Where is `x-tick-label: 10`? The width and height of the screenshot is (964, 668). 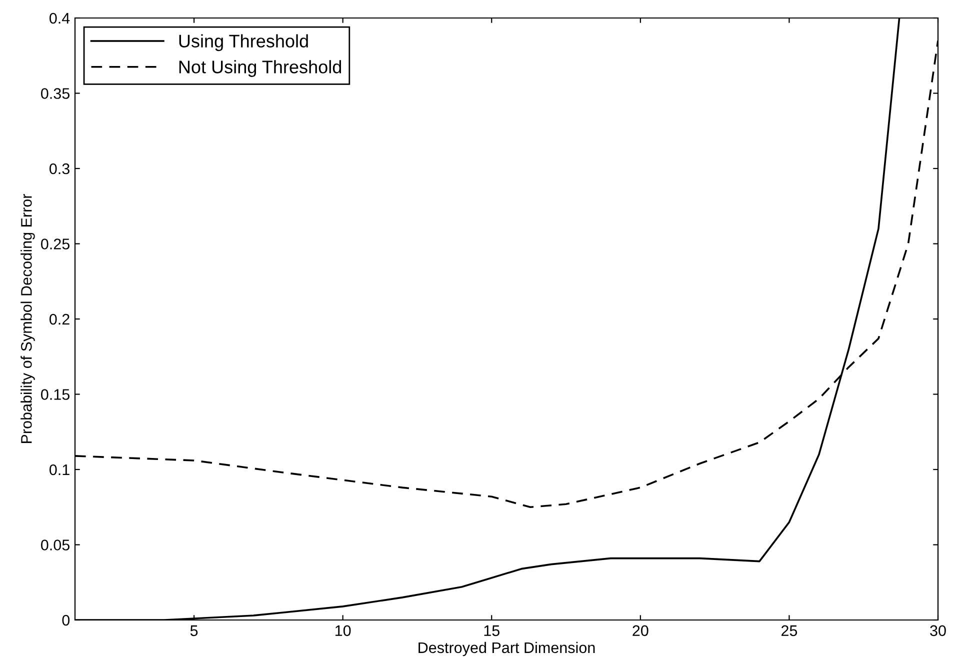
x-tick-label: 10 is located at coordinates (343, 630).